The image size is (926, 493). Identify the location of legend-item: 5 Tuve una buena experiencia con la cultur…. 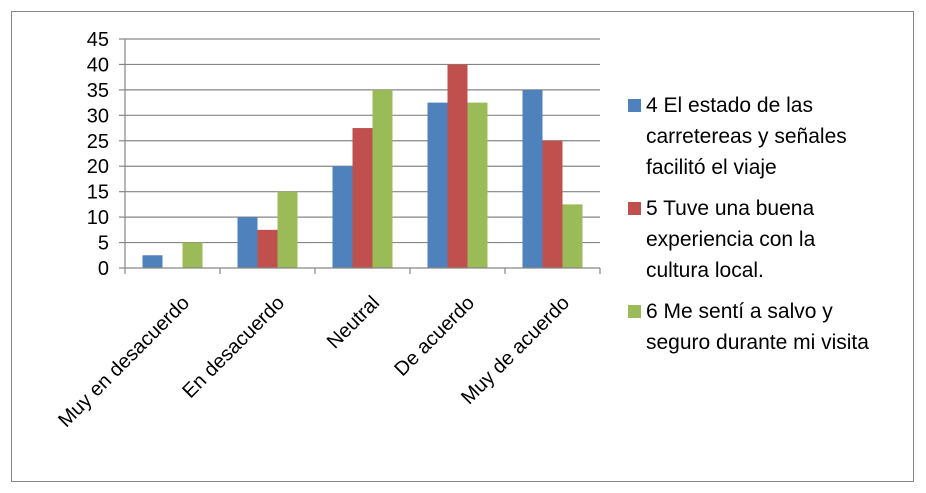
(773, 239).